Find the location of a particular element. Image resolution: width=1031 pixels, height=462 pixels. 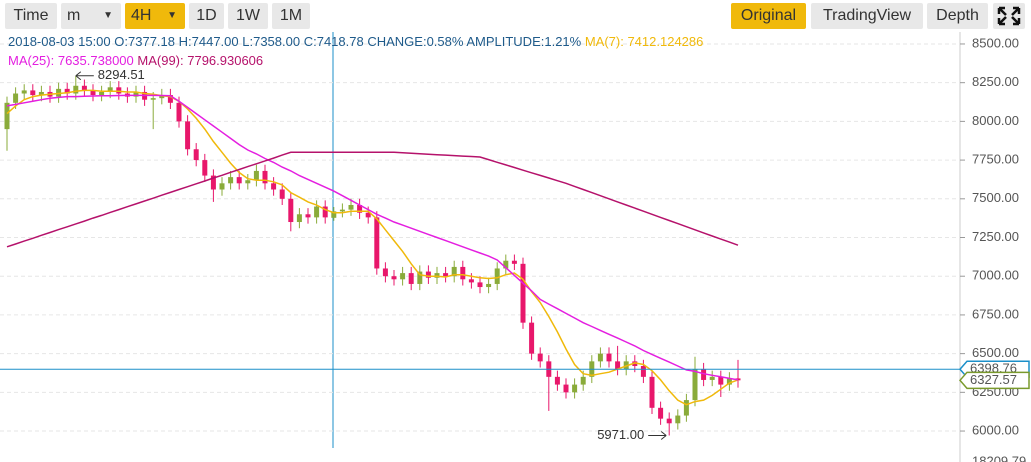

interval-button: 1M is located at coordinates (291, 16).